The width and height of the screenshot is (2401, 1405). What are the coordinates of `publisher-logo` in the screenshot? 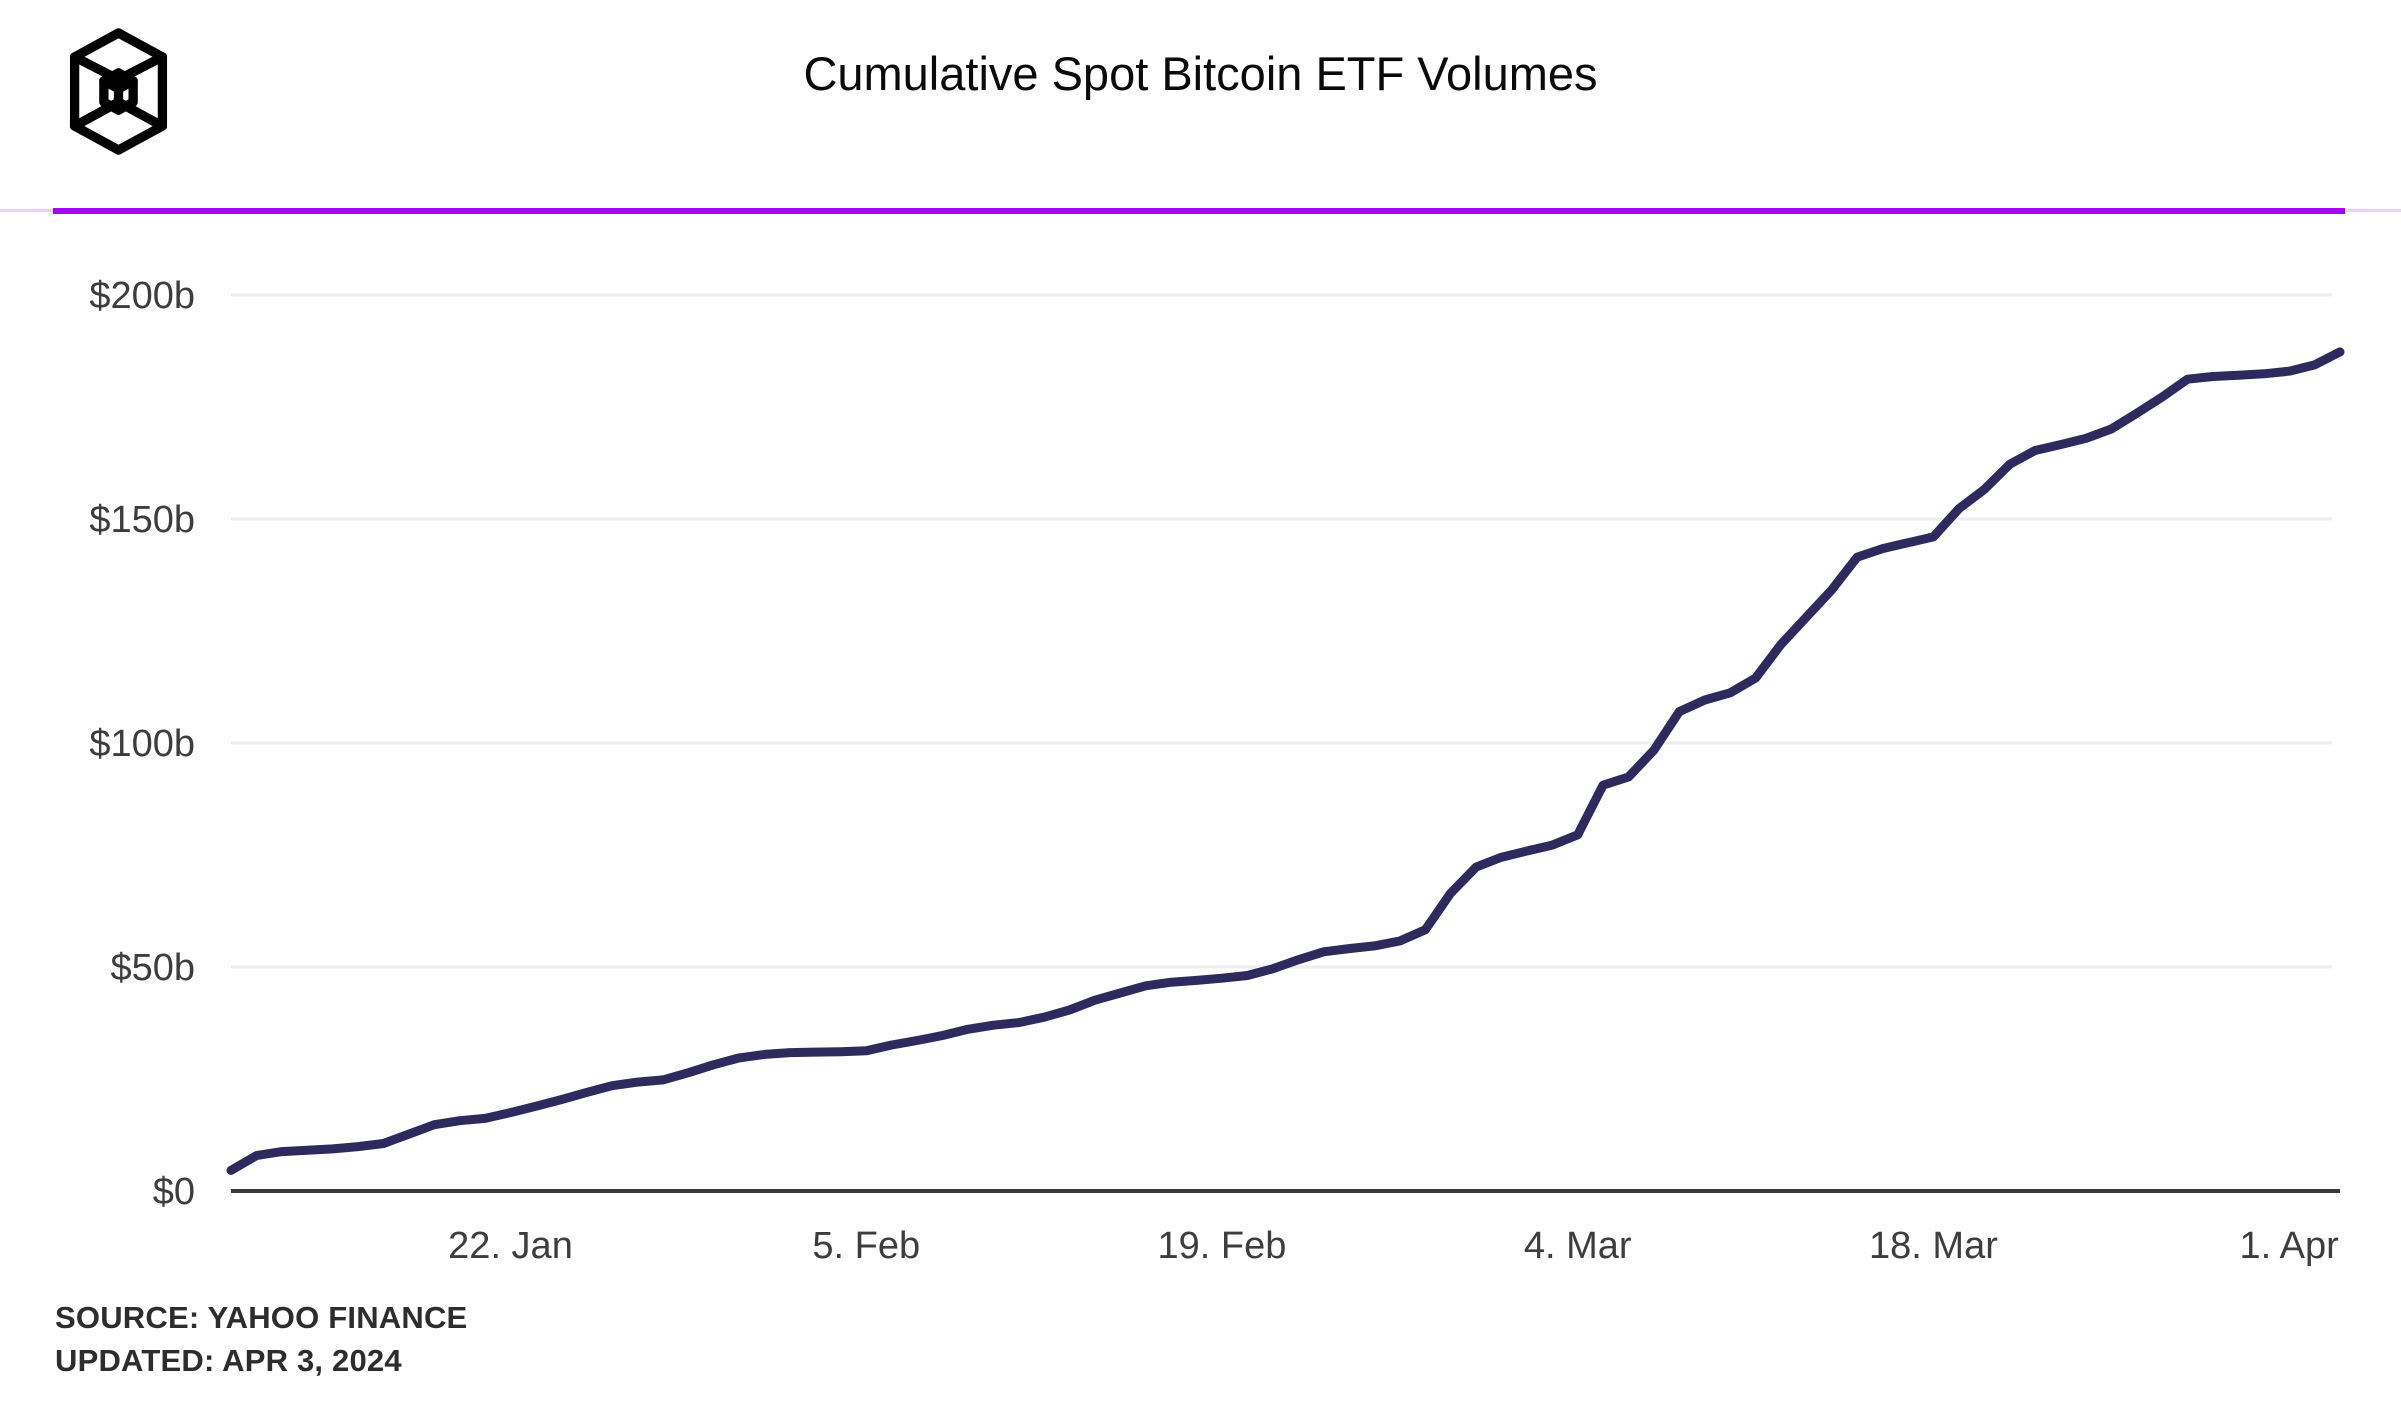 It's located at (118, 91).